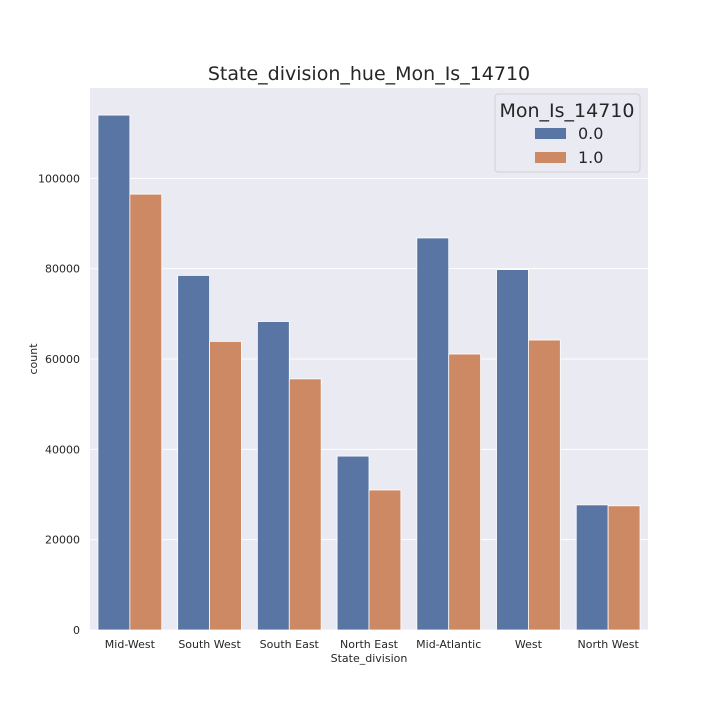  I want to click on y-axis-ticks: 0 20000 40000 60000 80000 100000, so click(59, 404).